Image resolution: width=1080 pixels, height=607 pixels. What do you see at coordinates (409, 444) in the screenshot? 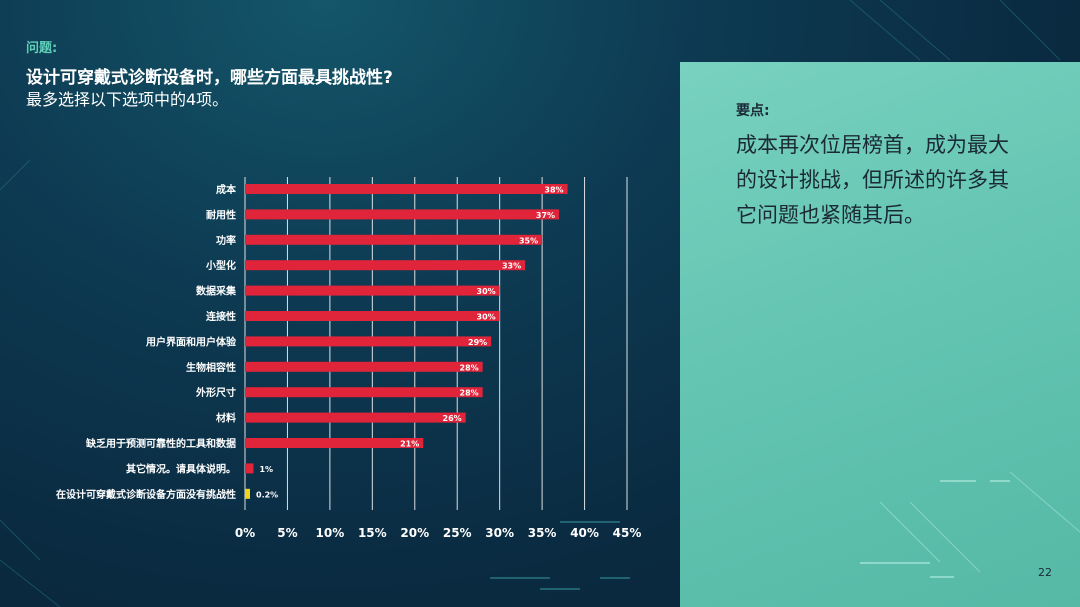
I see `data-label: 21%` at bounding box center [409, 444].